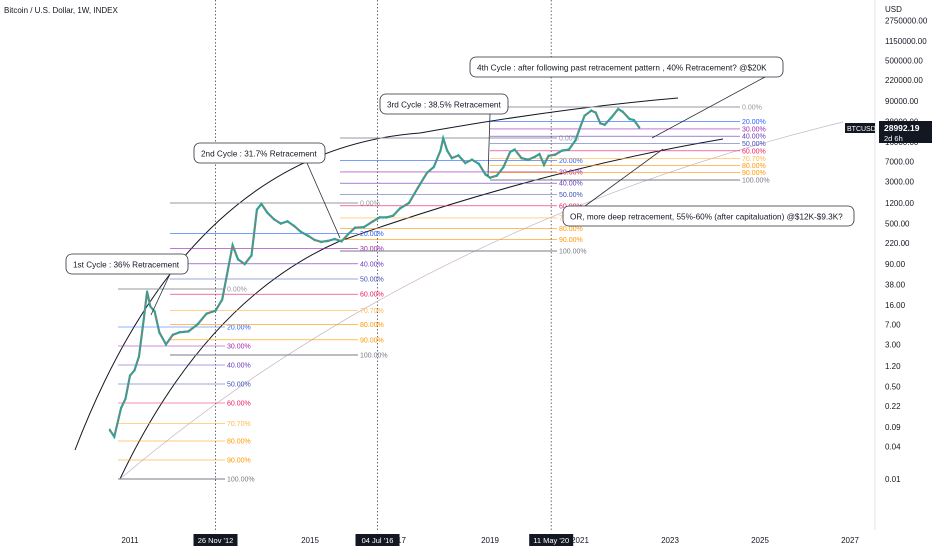 Image resolution: width=932 pixels, height=550 pixels. Describe the element at coordinates (130, 540) in the screenshot. I see `x-tick-label: 2011` at that location.